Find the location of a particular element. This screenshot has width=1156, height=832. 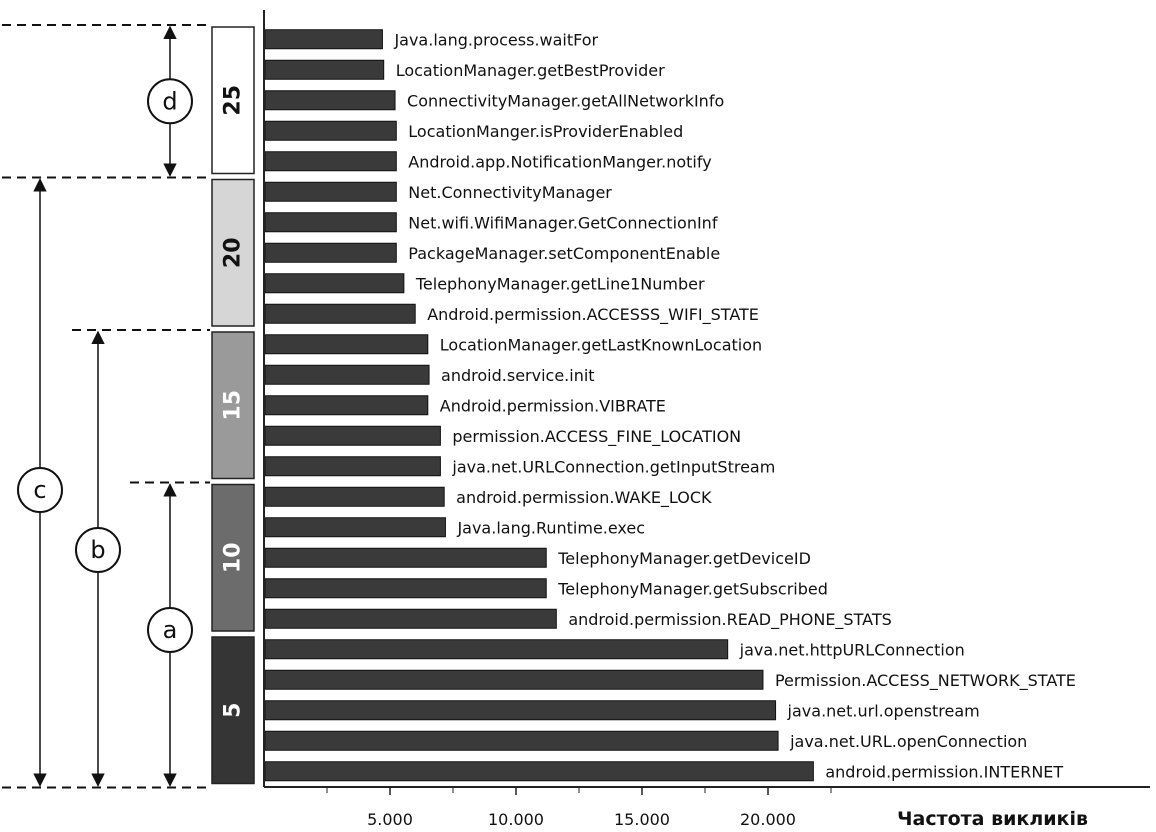

x-axis-title: Частота викликів is located at coordinates (992, 819).